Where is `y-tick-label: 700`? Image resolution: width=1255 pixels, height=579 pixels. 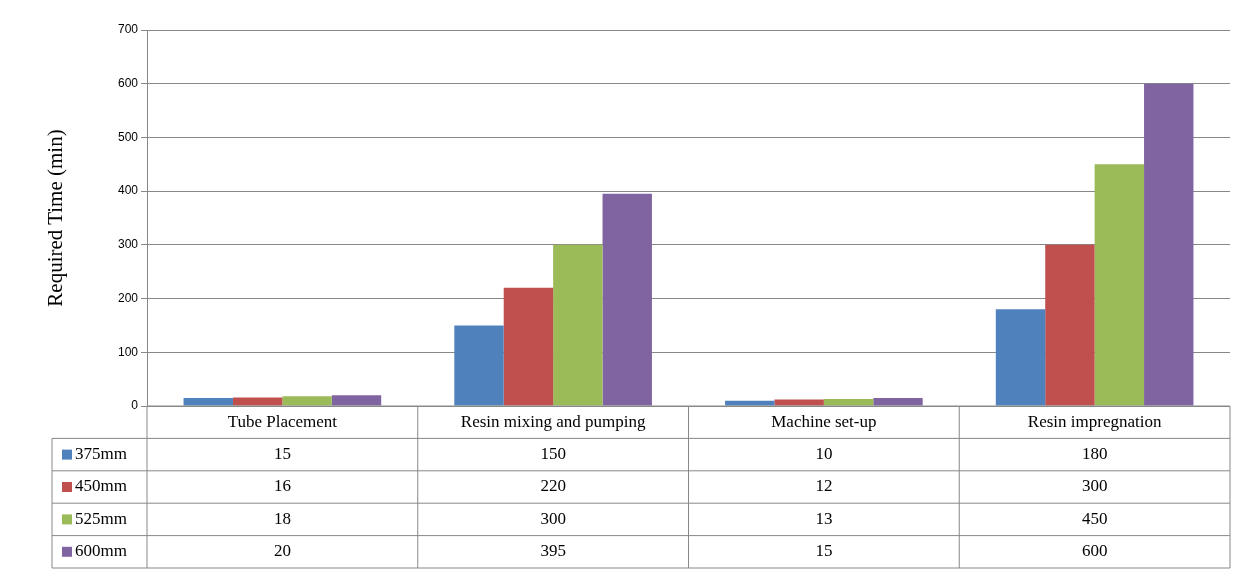 y-tick-label: 700 is located at coordinates (128, 29).